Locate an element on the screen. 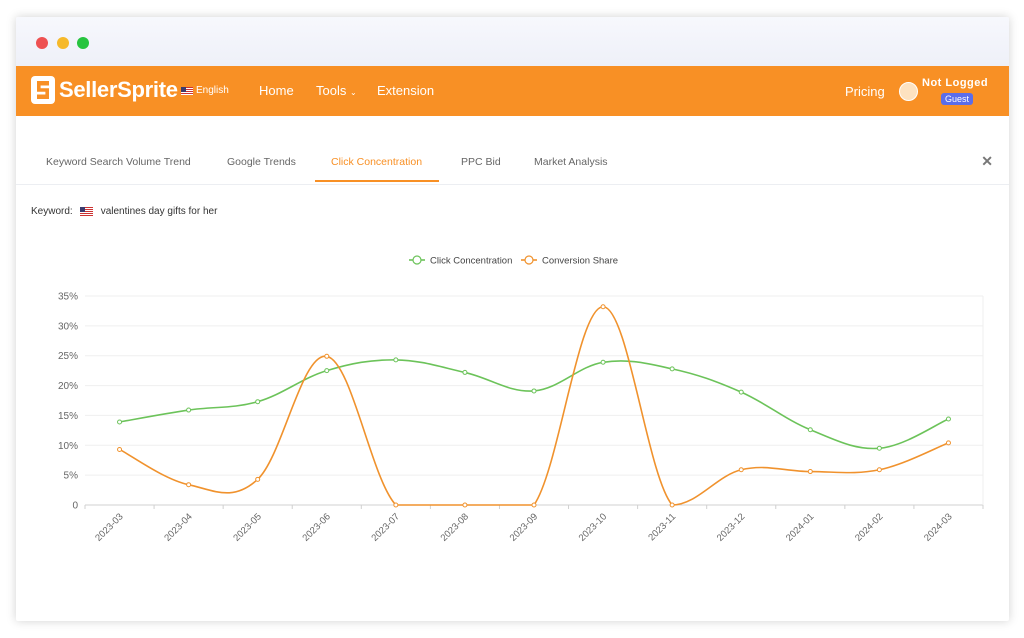 The image size is (1024, 638). y-tick-label: 5% is located at coordinates (71, 476).